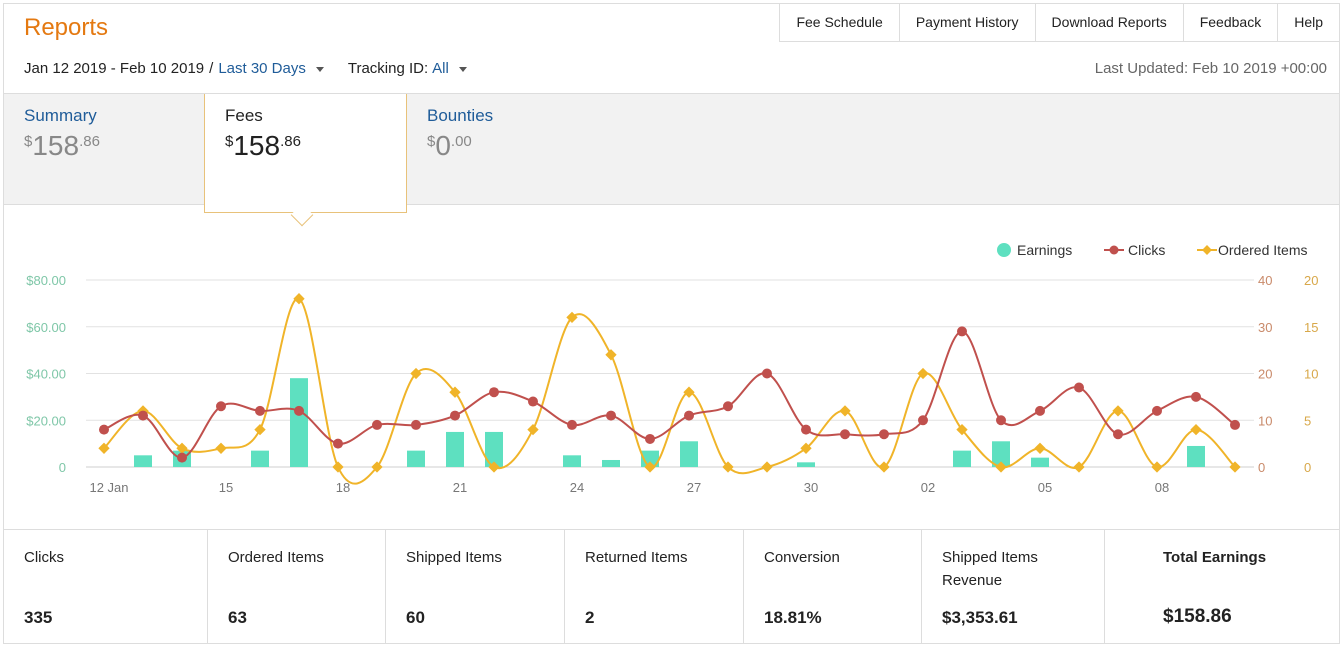 The image size is (1344, 647). What do you see at coordinates (1308, 22) in the screenshot?
I see `help-button: Help` at bounding box center [1308, 22].